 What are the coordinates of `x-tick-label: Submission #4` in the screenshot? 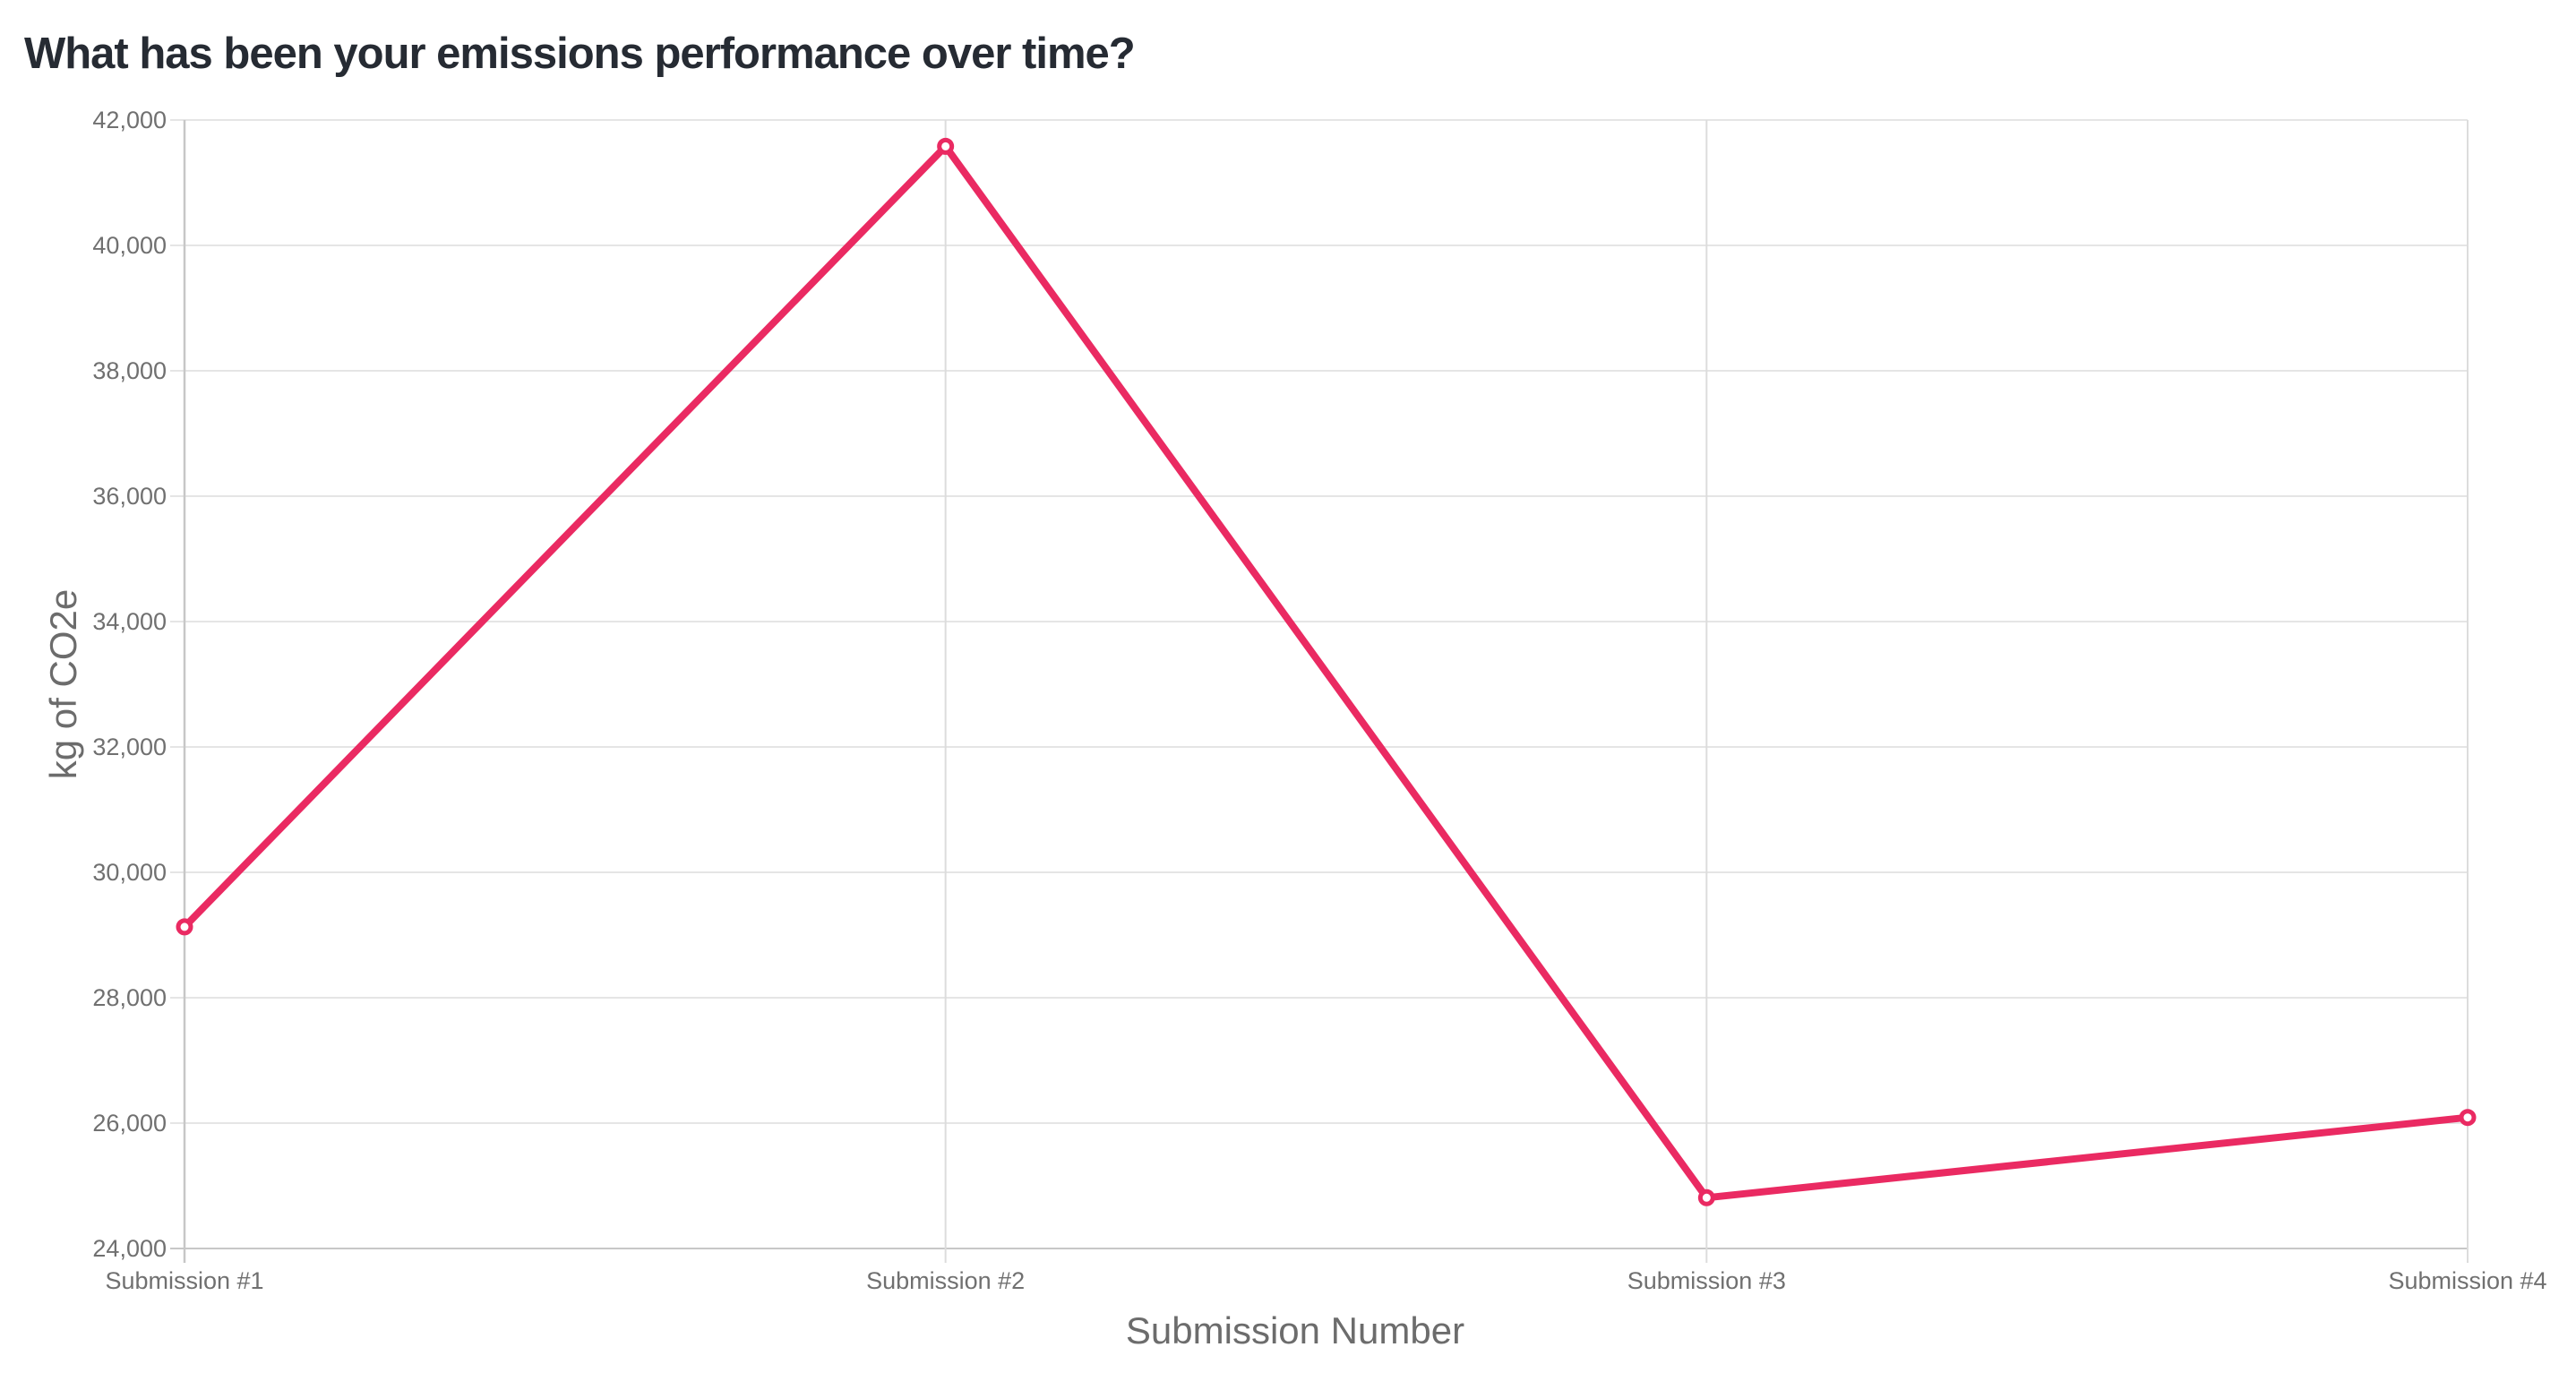 It's located at (2467, 1281).